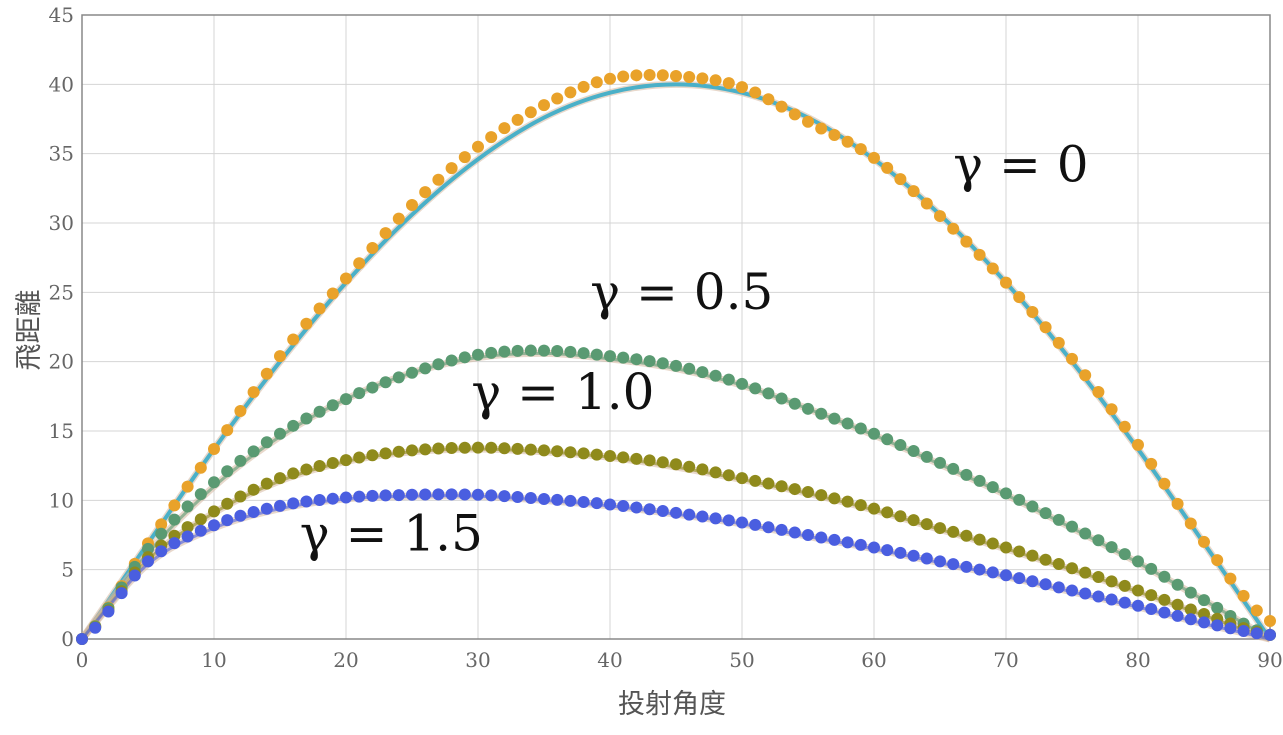 The height and width of the screenshot is (735, 1283). What do you see at coordinates (741, 660) in the screenshot?
I see `x-tick-label: 50` at bounding box center [741, 660].